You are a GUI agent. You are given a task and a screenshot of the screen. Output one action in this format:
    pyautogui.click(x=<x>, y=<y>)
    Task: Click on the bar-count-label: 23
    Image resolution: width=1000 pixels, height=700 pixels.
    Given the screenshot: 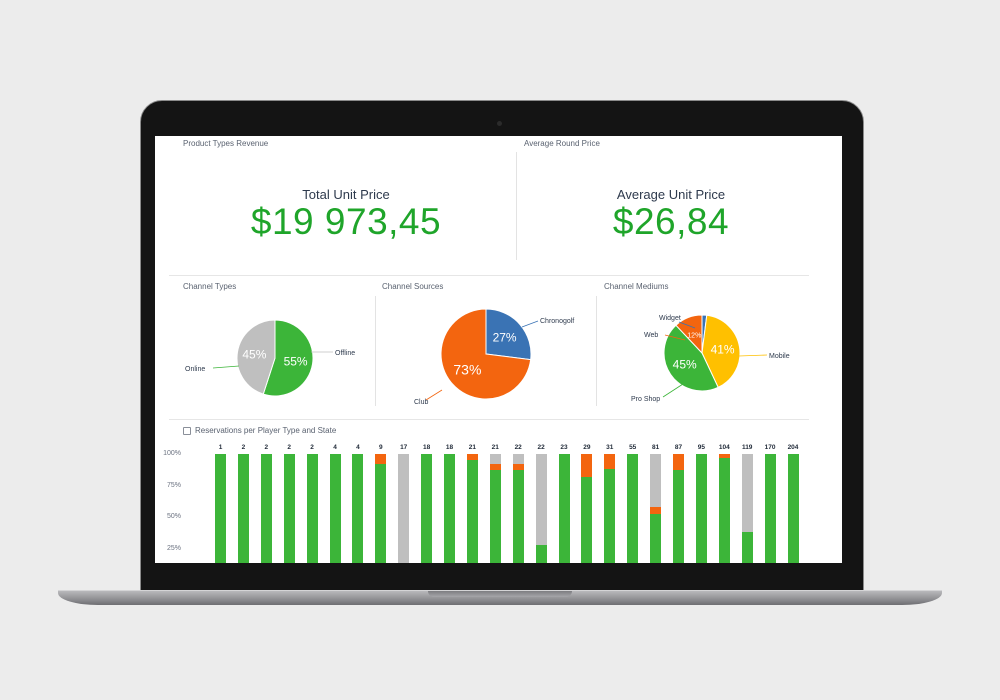 What is the action you would take?
    pyautogui.click(x=564, y=447)
    